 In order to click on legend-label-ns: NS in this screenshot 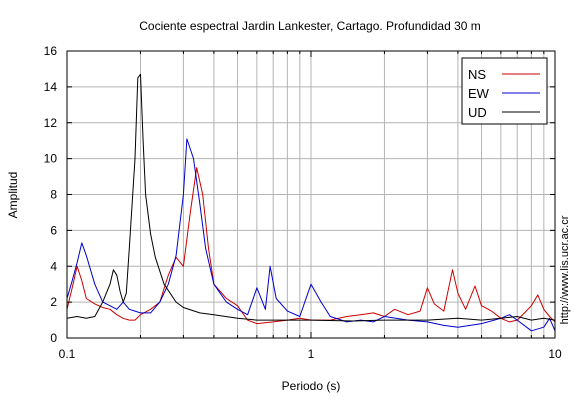, I will do `click(477, 74)`.